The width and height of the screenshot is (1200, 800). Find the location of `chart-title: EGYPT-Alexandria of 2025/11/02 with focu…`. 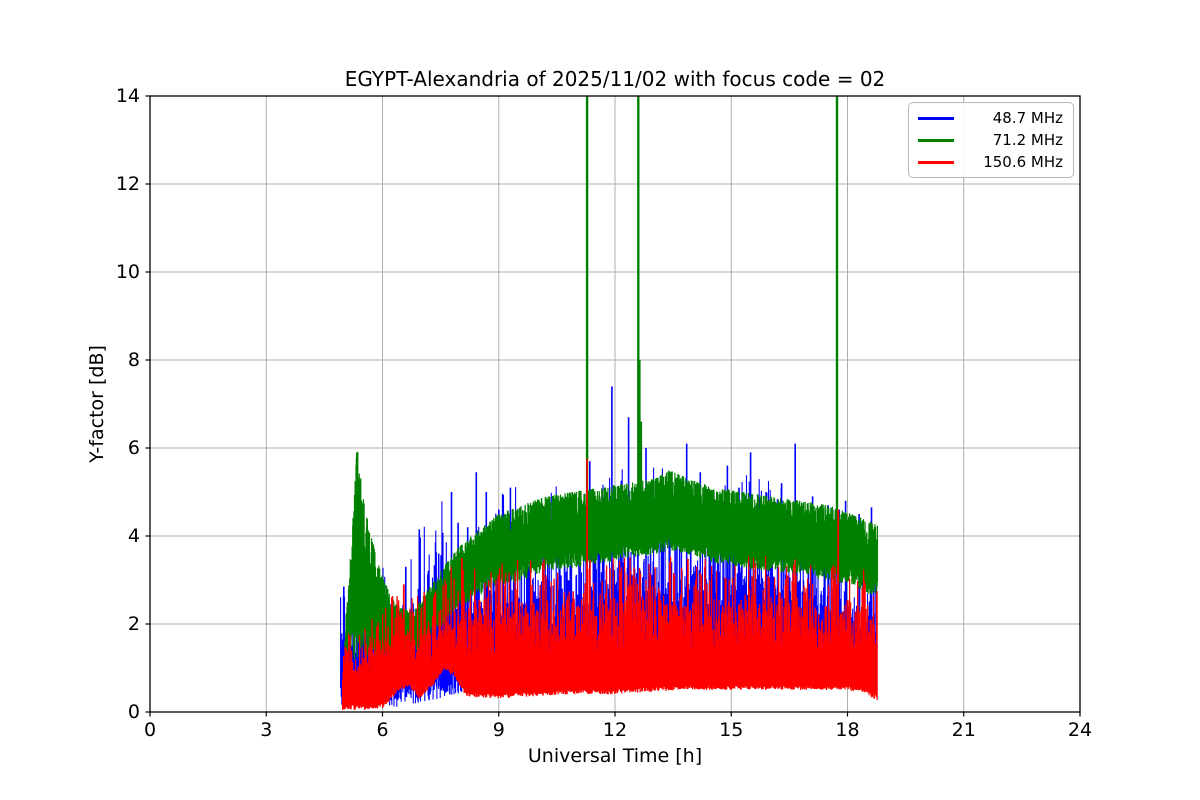

chart-title: EGYPT-Alexandria of 2025/11/02 with focu… is located at coordinates (615, 79).